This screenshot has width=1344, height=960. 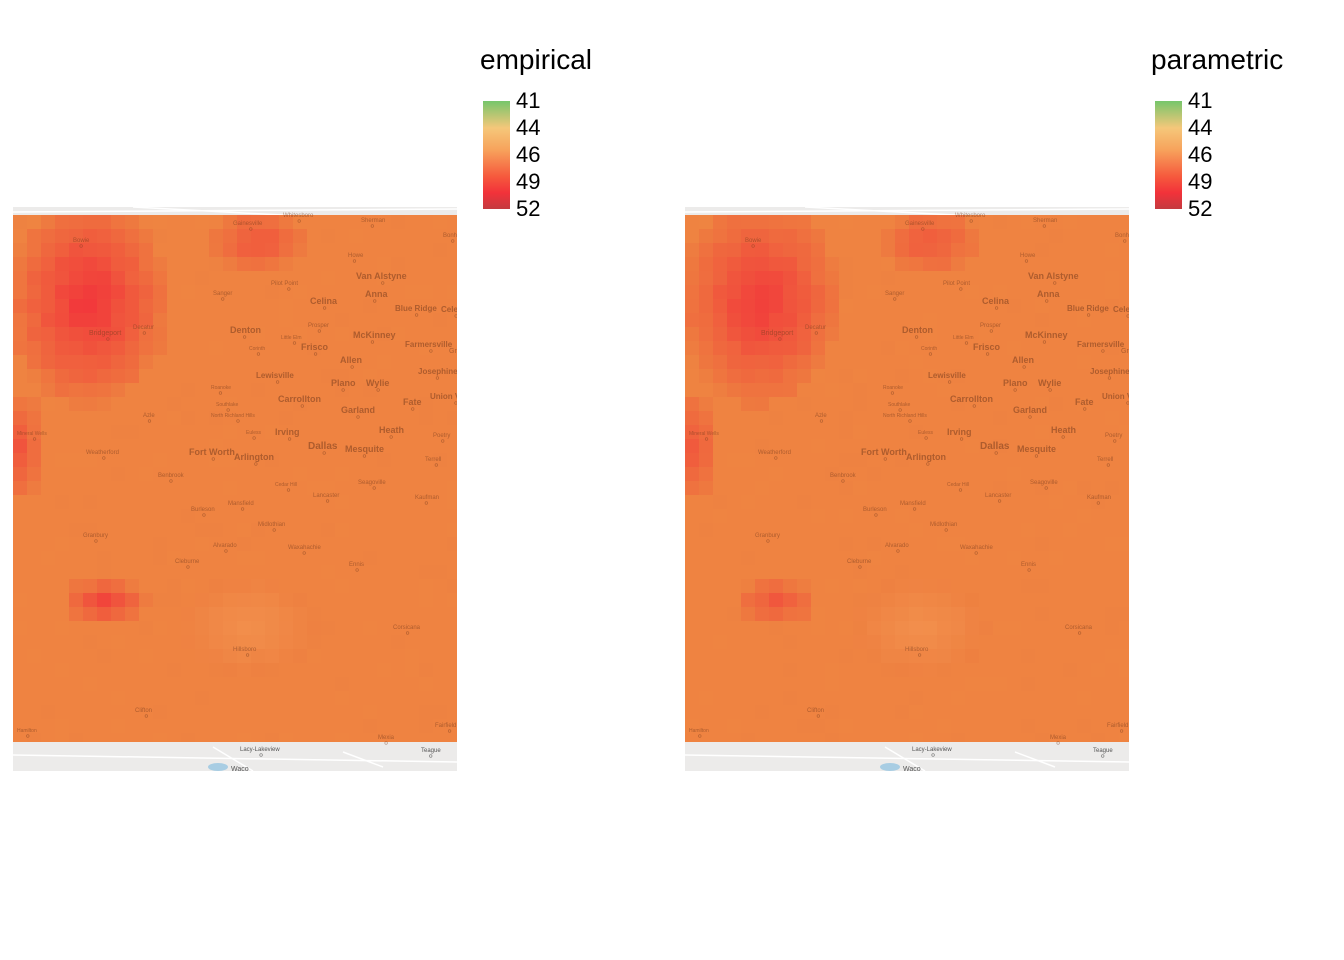 I want to click on basemap-road, so click(x=1035, y=759).